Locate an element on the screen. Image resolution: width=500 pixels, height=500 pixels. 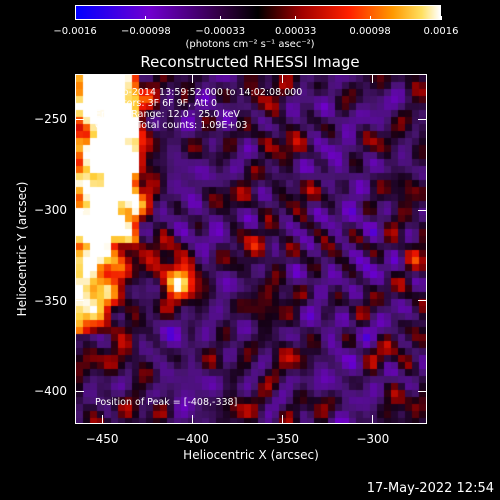
annotation-energy-range: Energy Range: 12.0 - 25.0 keV is located at coordinates (167, 114).